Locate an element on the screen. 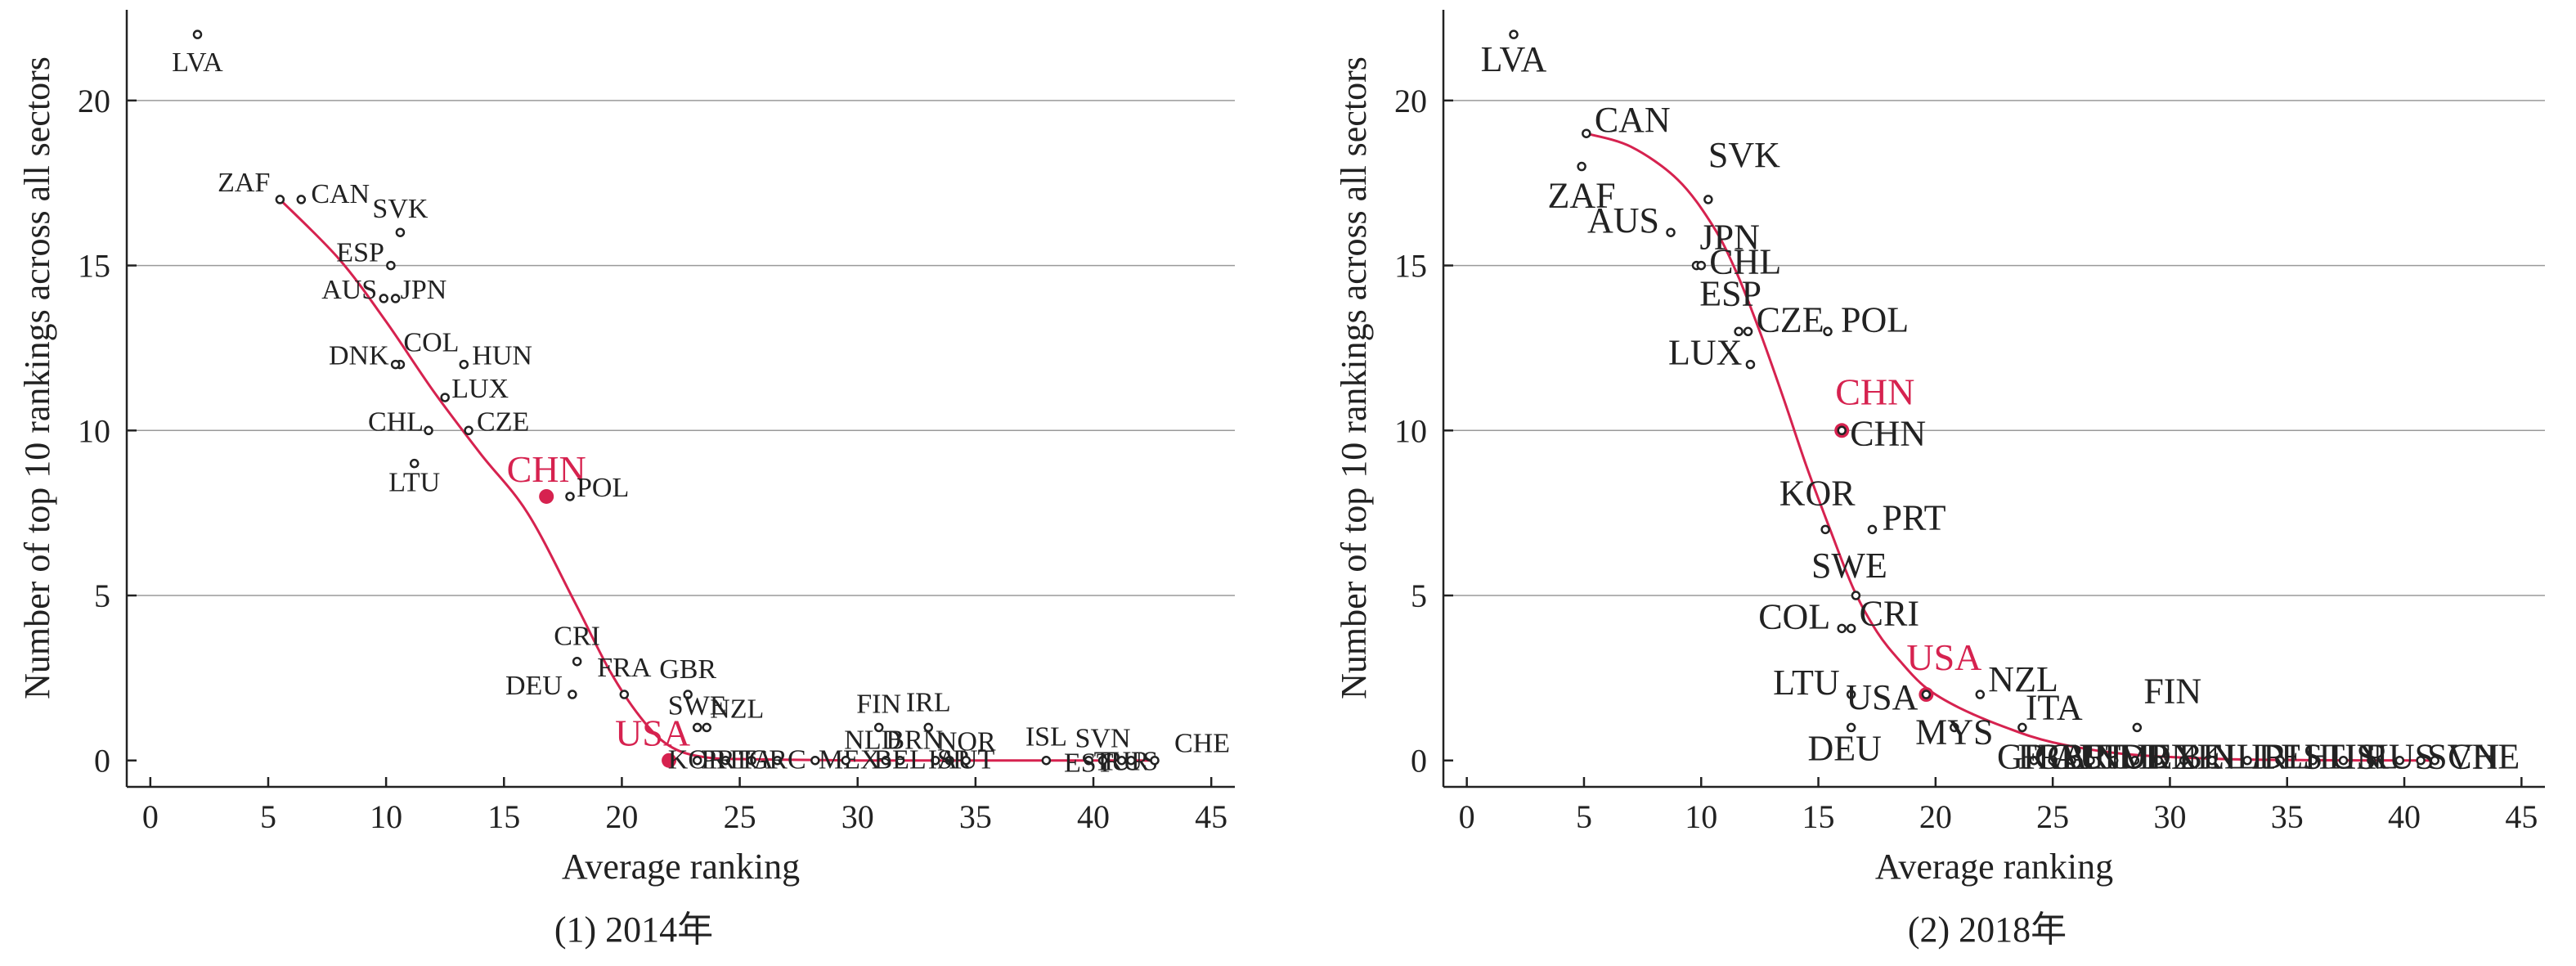  point-cri is located at coordinates (577, 661).